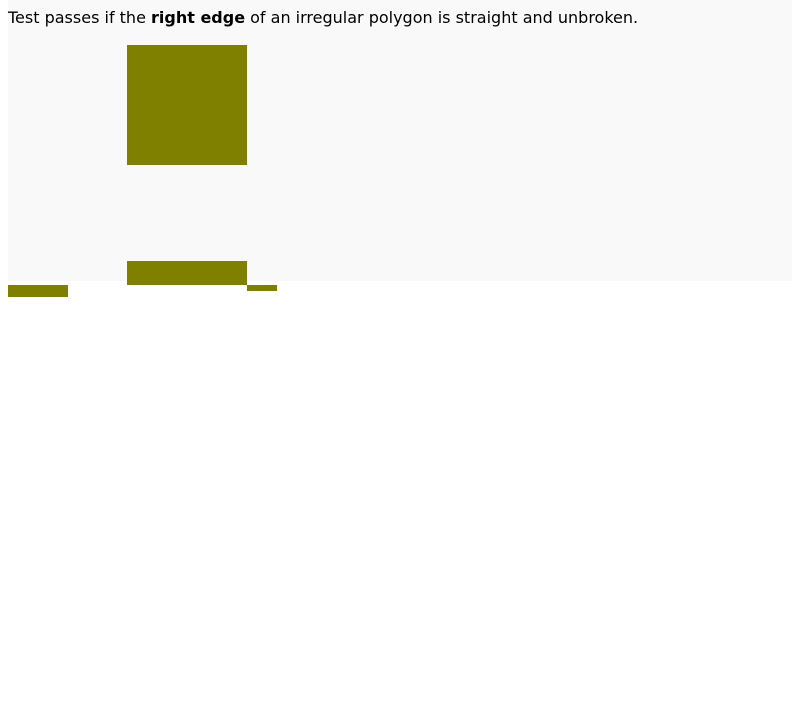  What do you see at coordinates (38, 291) in the screenshot?
I see `polygon-left-segment` at bounding box center [38, 291].